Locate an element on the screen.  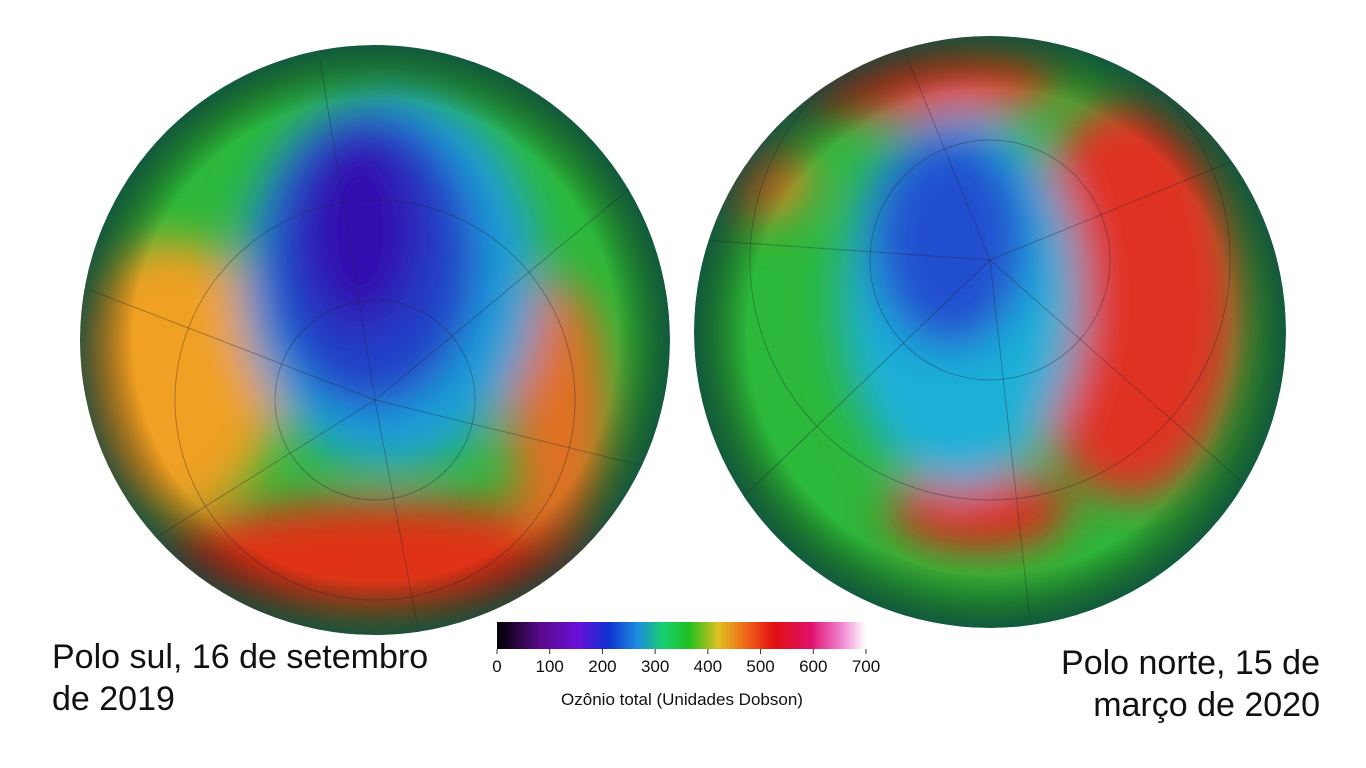
colorbar is located at coordinates (681, 635).